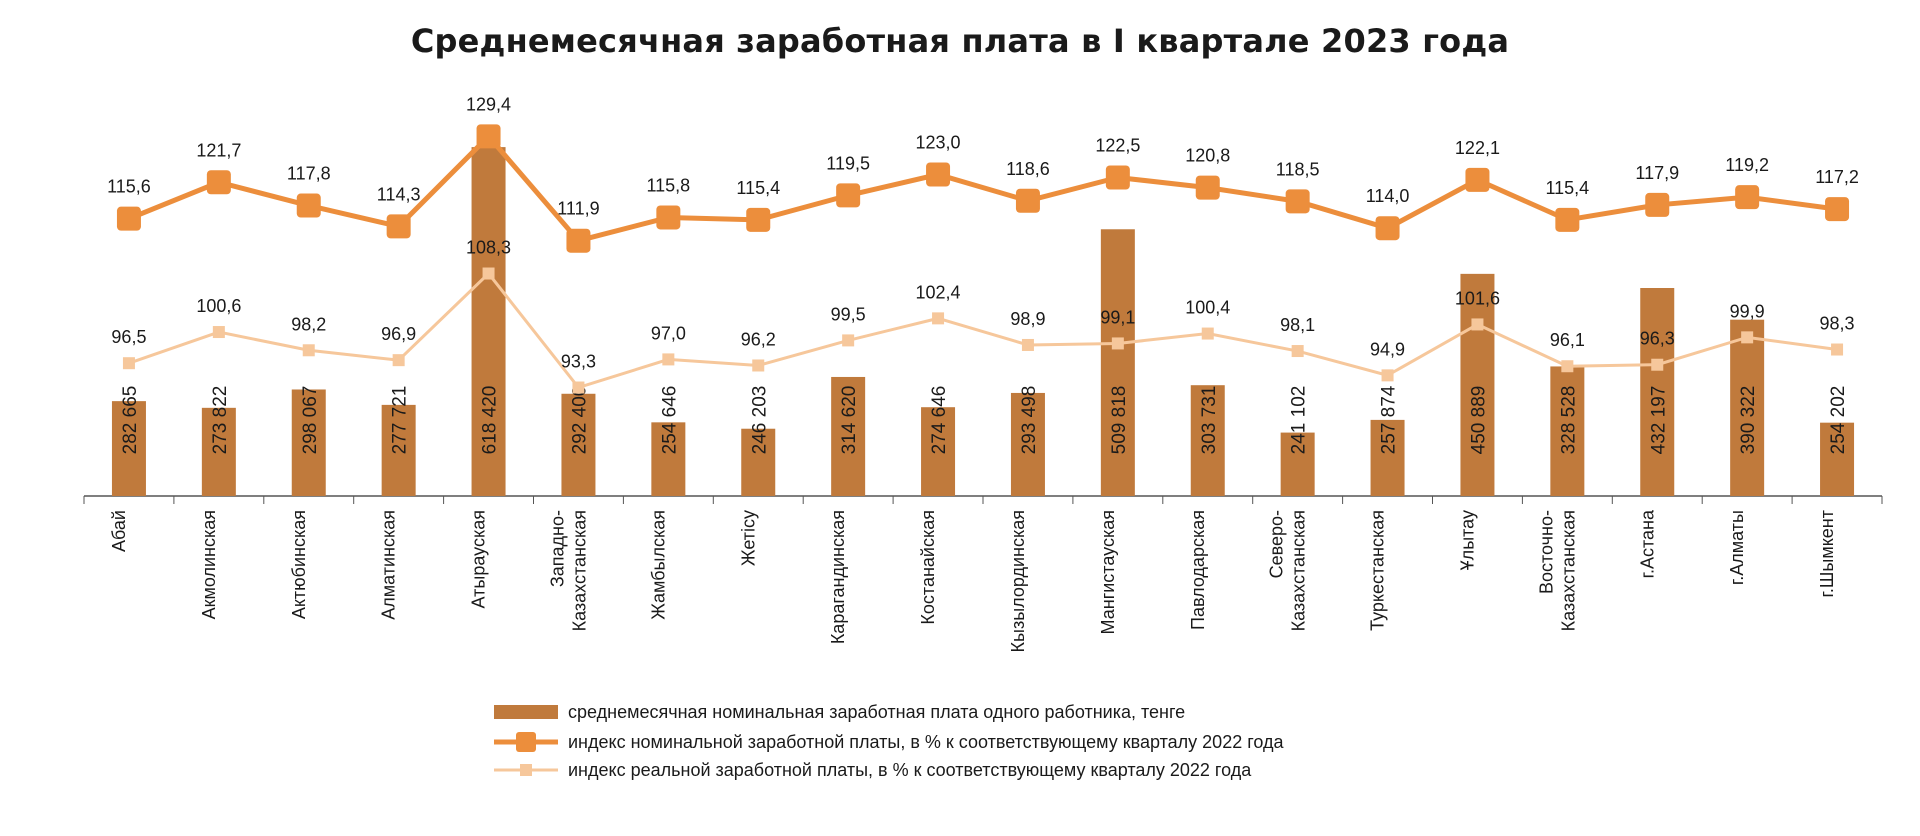 This screenshot has width=1920, height=836. What do you see at coordinates (557, 548) in the screenshot?
I see `category-label-line: Западно-` at bounding box center [557, 548].